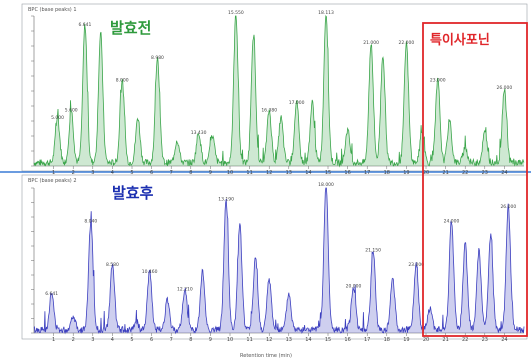 Image resolution: width=531 pixels, height=361 pixels. I want to click on bottom-x-tick-label: 23, so click(485, 340).